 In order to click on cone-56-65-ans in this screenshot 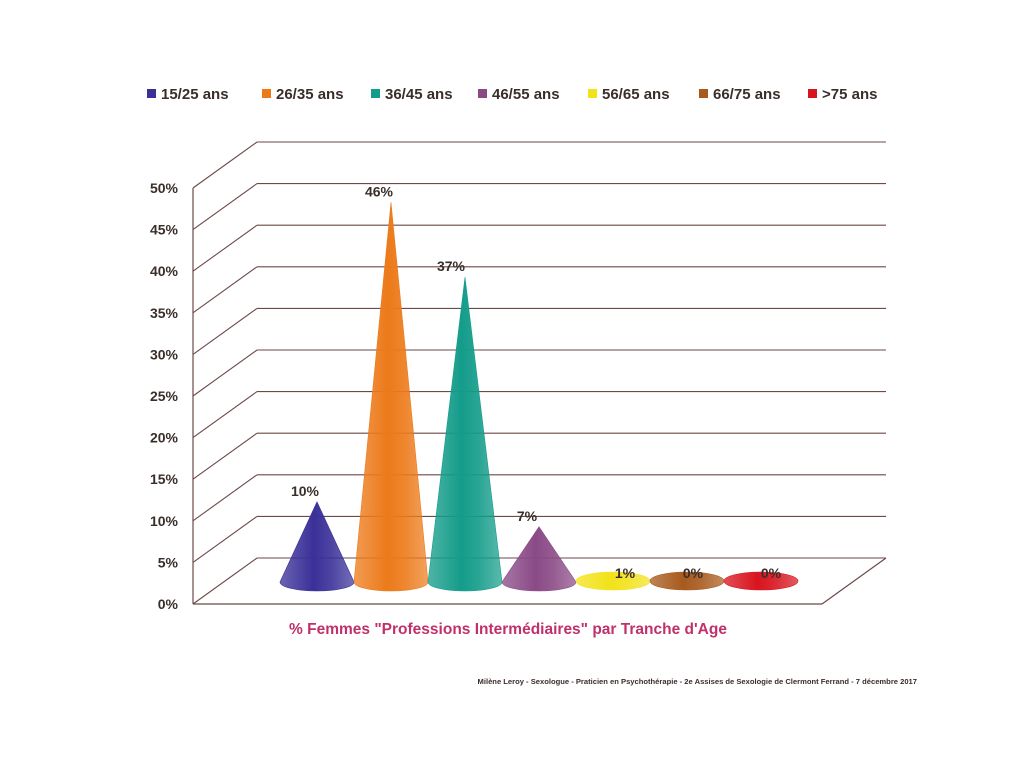, I will do `click(613, 581)`.